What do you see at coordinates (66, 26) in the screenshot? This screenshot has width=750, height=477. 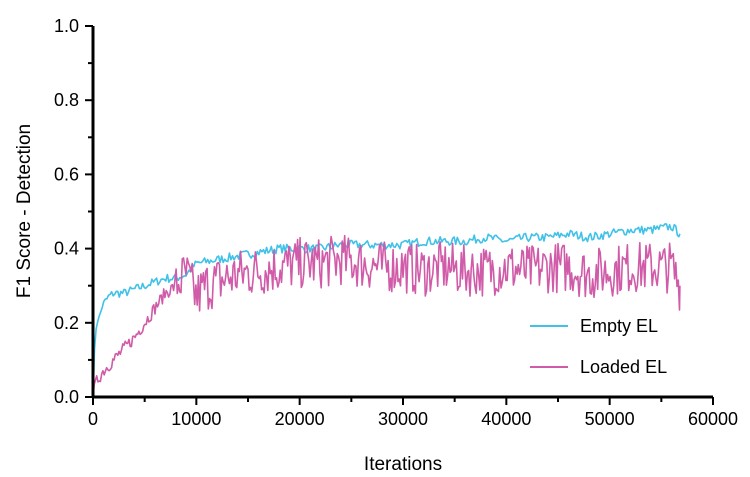 I see `y-tick-label: 1.0` at bounding box center [66, 26].